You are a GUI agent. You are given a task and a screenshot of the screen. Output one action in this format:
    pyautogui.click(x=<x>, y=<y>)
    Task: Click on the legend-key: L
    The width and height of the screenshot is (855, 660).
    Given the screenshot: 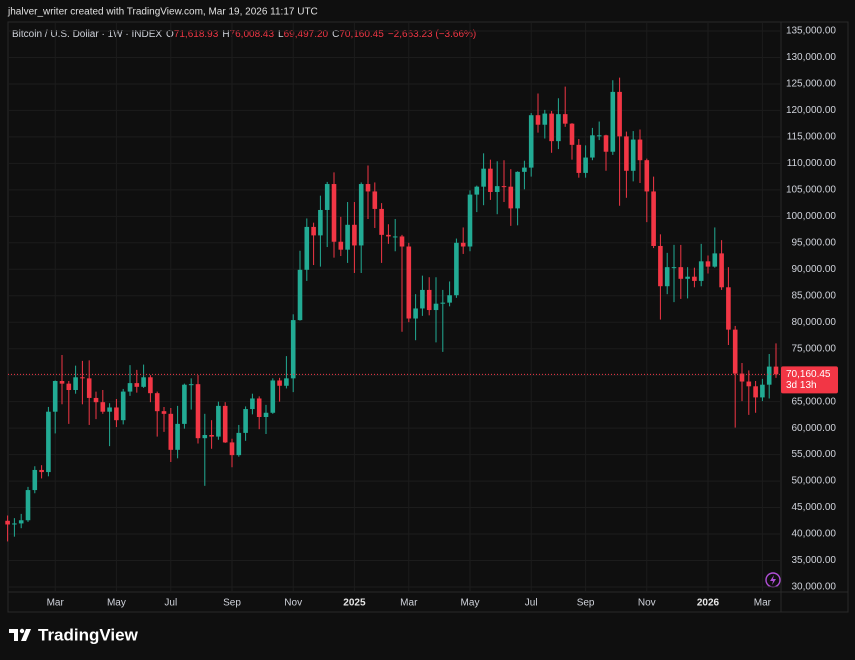 What is the action you would take?
    pyautogui.click(x=281, y=34)
    